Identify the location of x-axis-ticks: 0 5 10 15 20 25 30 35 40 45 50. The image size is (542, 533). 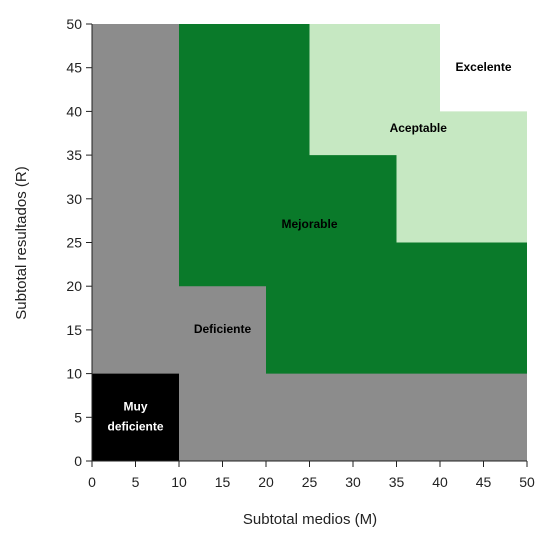
(311, 475).